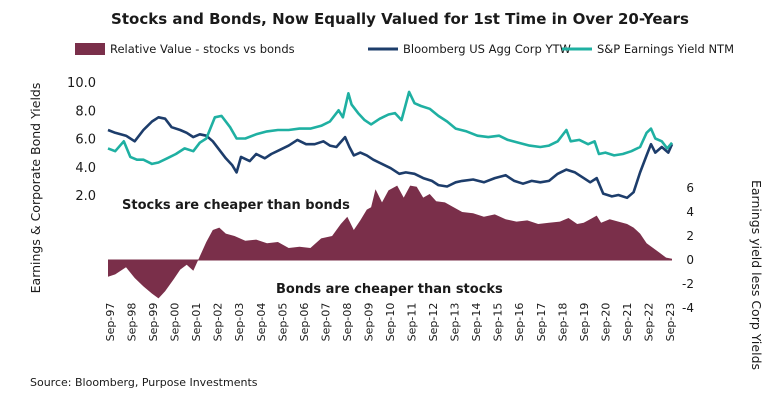  What do you see at coordinates (85, 196) in the screenshot?
I see `left-tick-label: 2.0` at bounding box center [85, 196].